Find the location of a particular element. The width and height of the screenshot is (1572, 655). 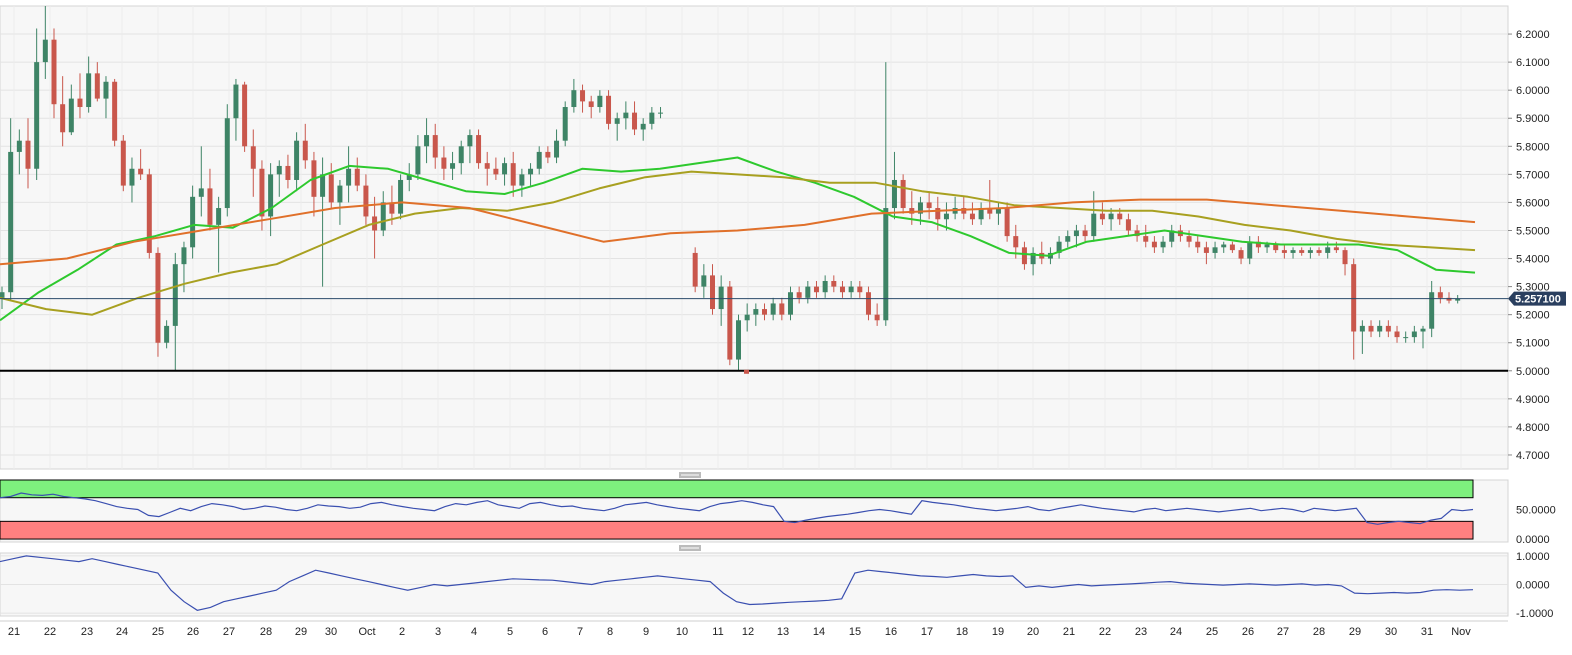

y-tick-label: 5.0000 is located at coordinates (1533, 372).